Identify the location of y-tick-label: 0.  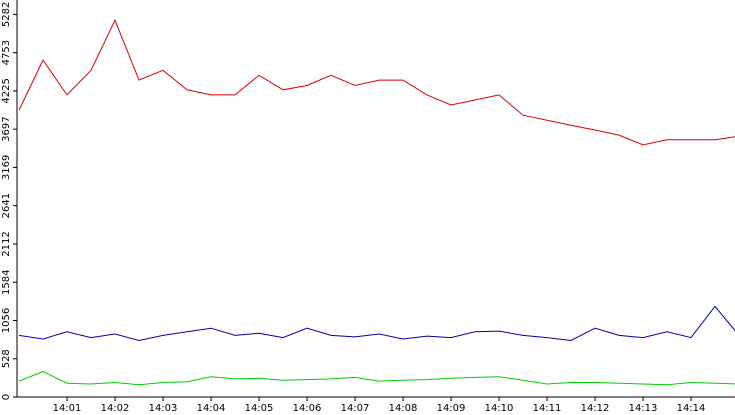
(6, 397).